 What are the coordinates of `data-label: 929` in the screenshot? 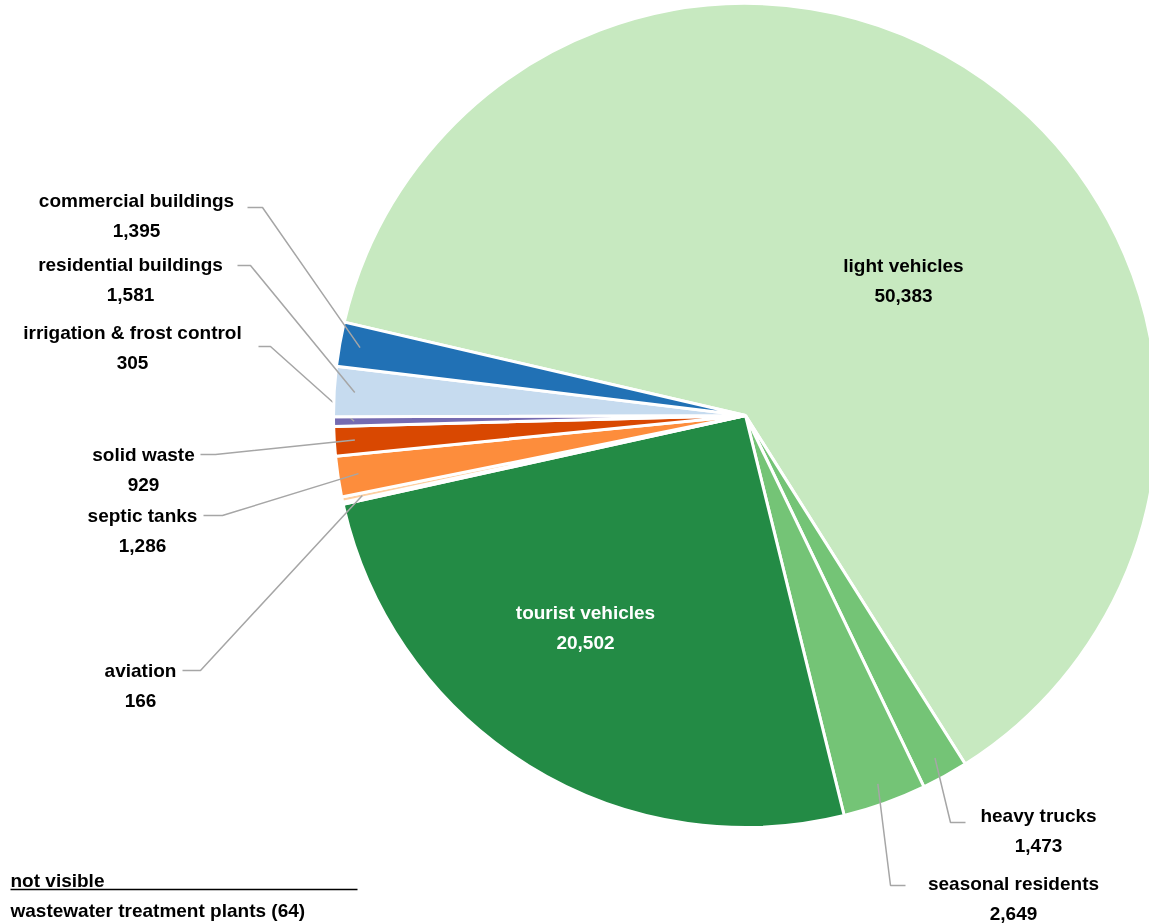 It's located at (143, 484).